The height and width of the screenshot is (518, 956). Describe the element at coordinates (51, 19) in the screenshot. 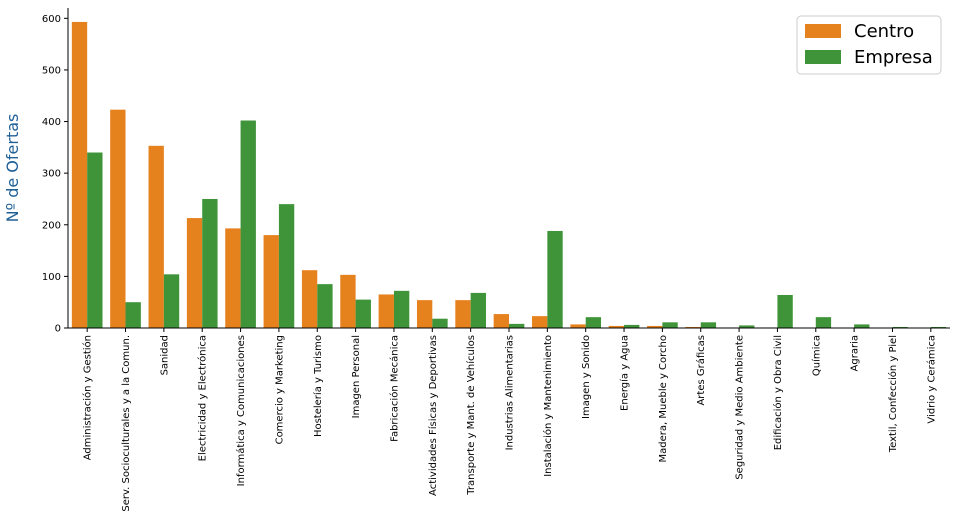

I see `y-tick-label: 600` at that location.